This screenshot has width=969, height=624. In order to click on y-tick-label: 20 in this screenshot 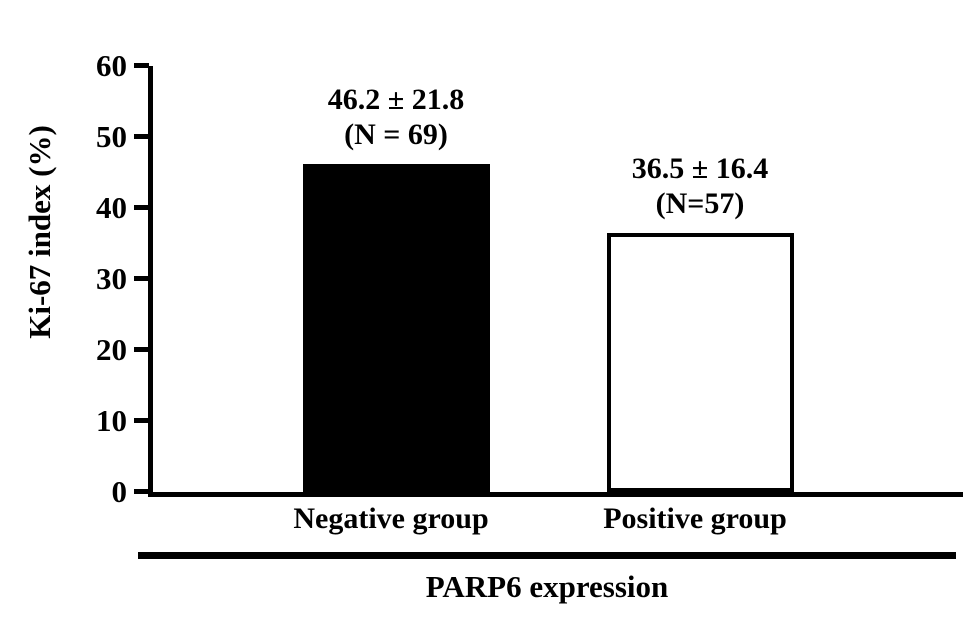, I will do `click(111, 349)`.